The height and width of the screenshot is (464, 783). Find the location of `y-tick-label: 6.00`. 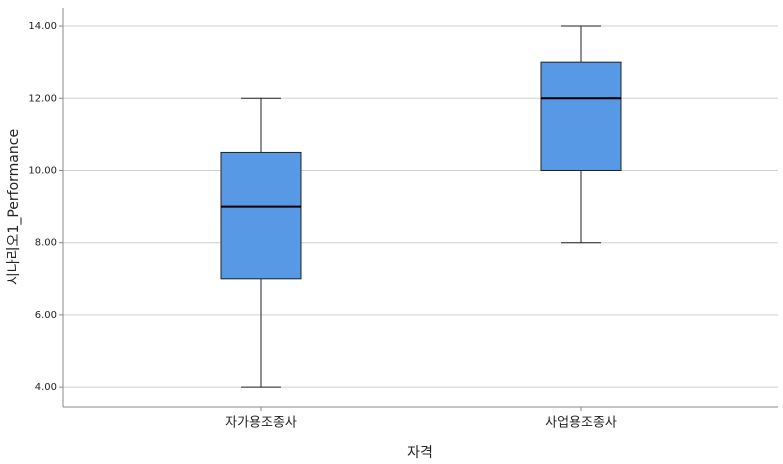

y-tick-label: 6.00 is located at coordinates (46, 315).